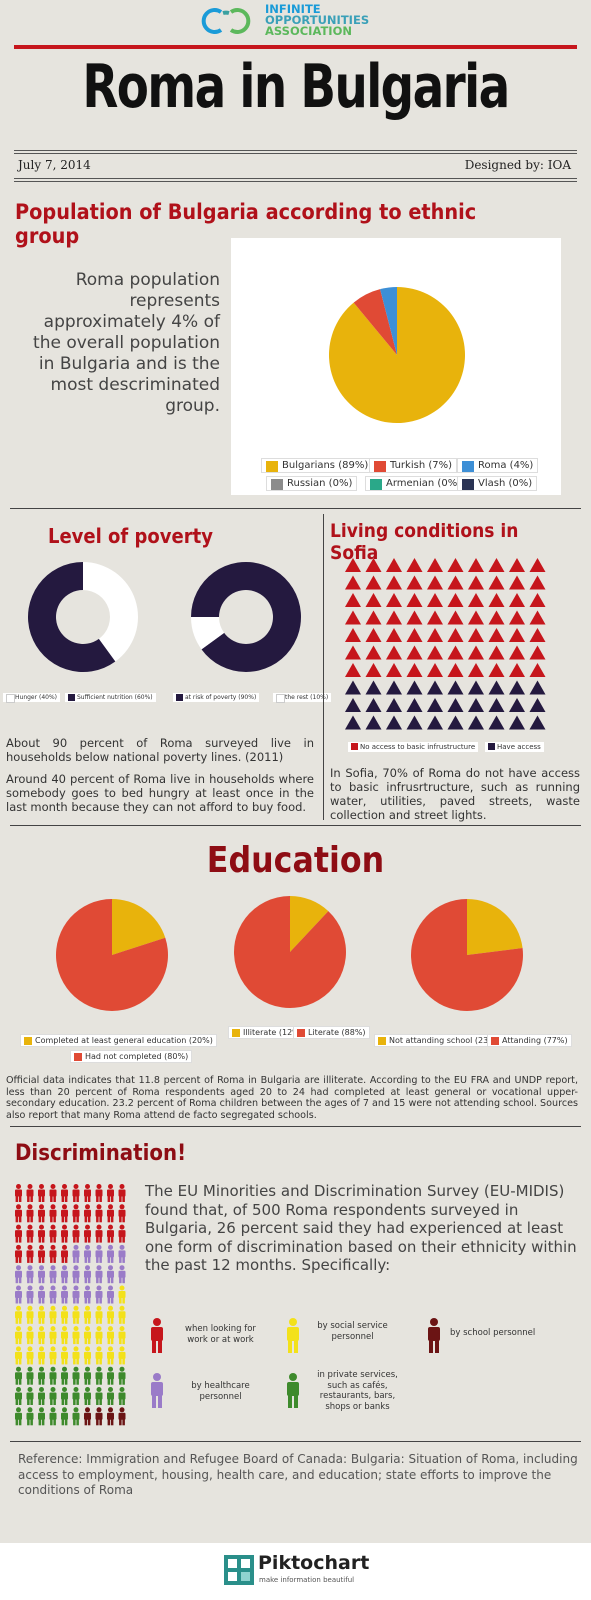 This screenshot has height=1600, width=591. I want to click on population-legend-item: Armenian (0%), so click(416, 483).